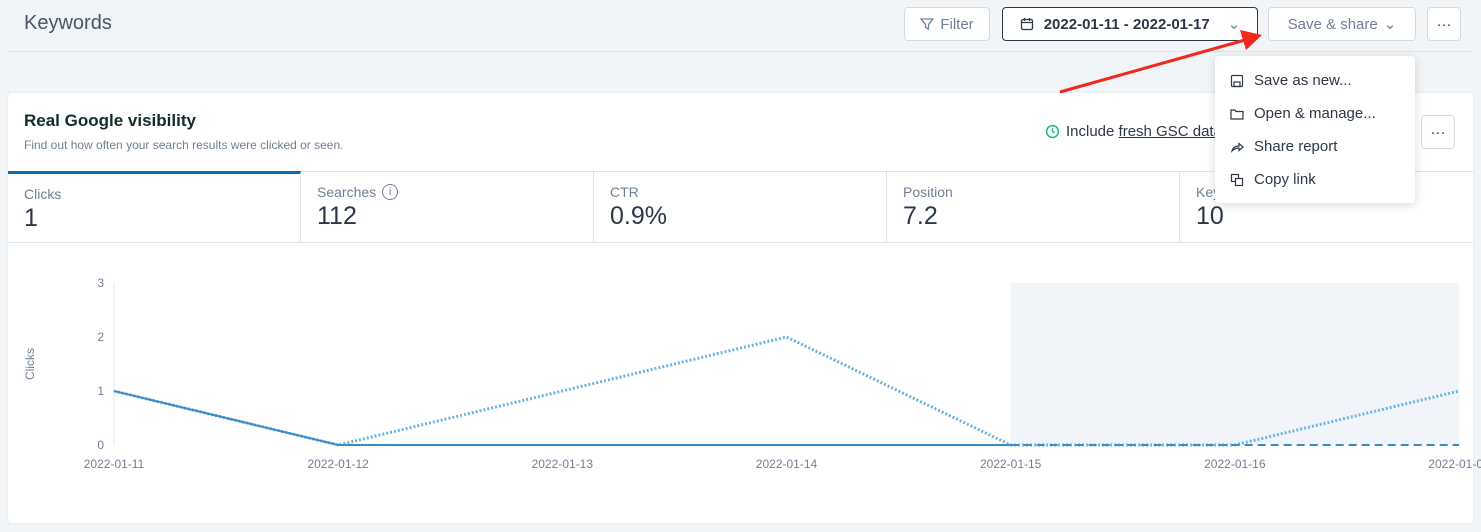  Describe the element at coordinates (1237, 80) in the screenshot. I see `save-icon` at that location.